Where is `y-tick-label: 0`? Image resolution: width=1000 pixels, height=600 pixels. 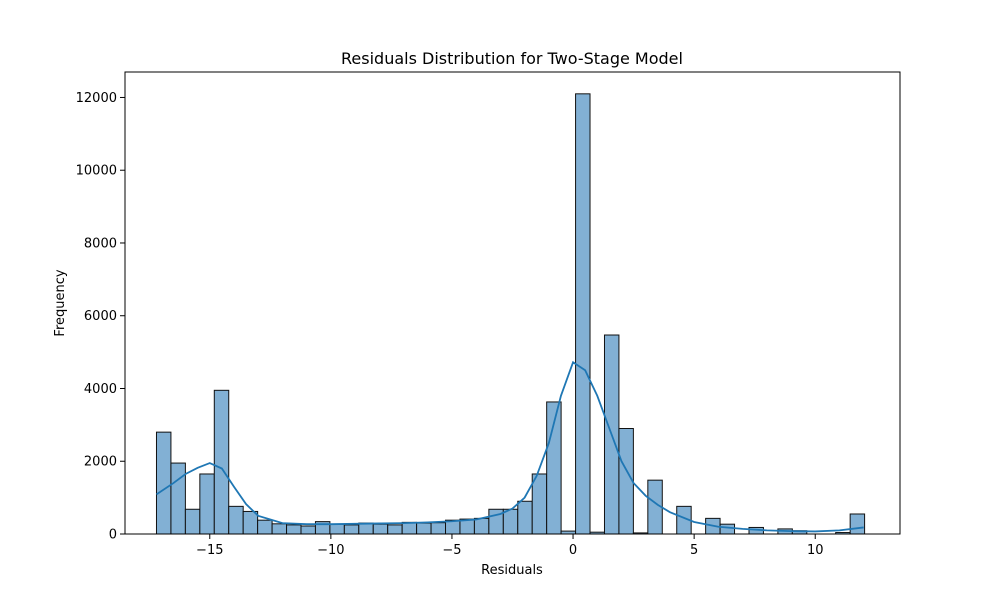 y-tick-label: 0 is located at coordinates (113, 535).